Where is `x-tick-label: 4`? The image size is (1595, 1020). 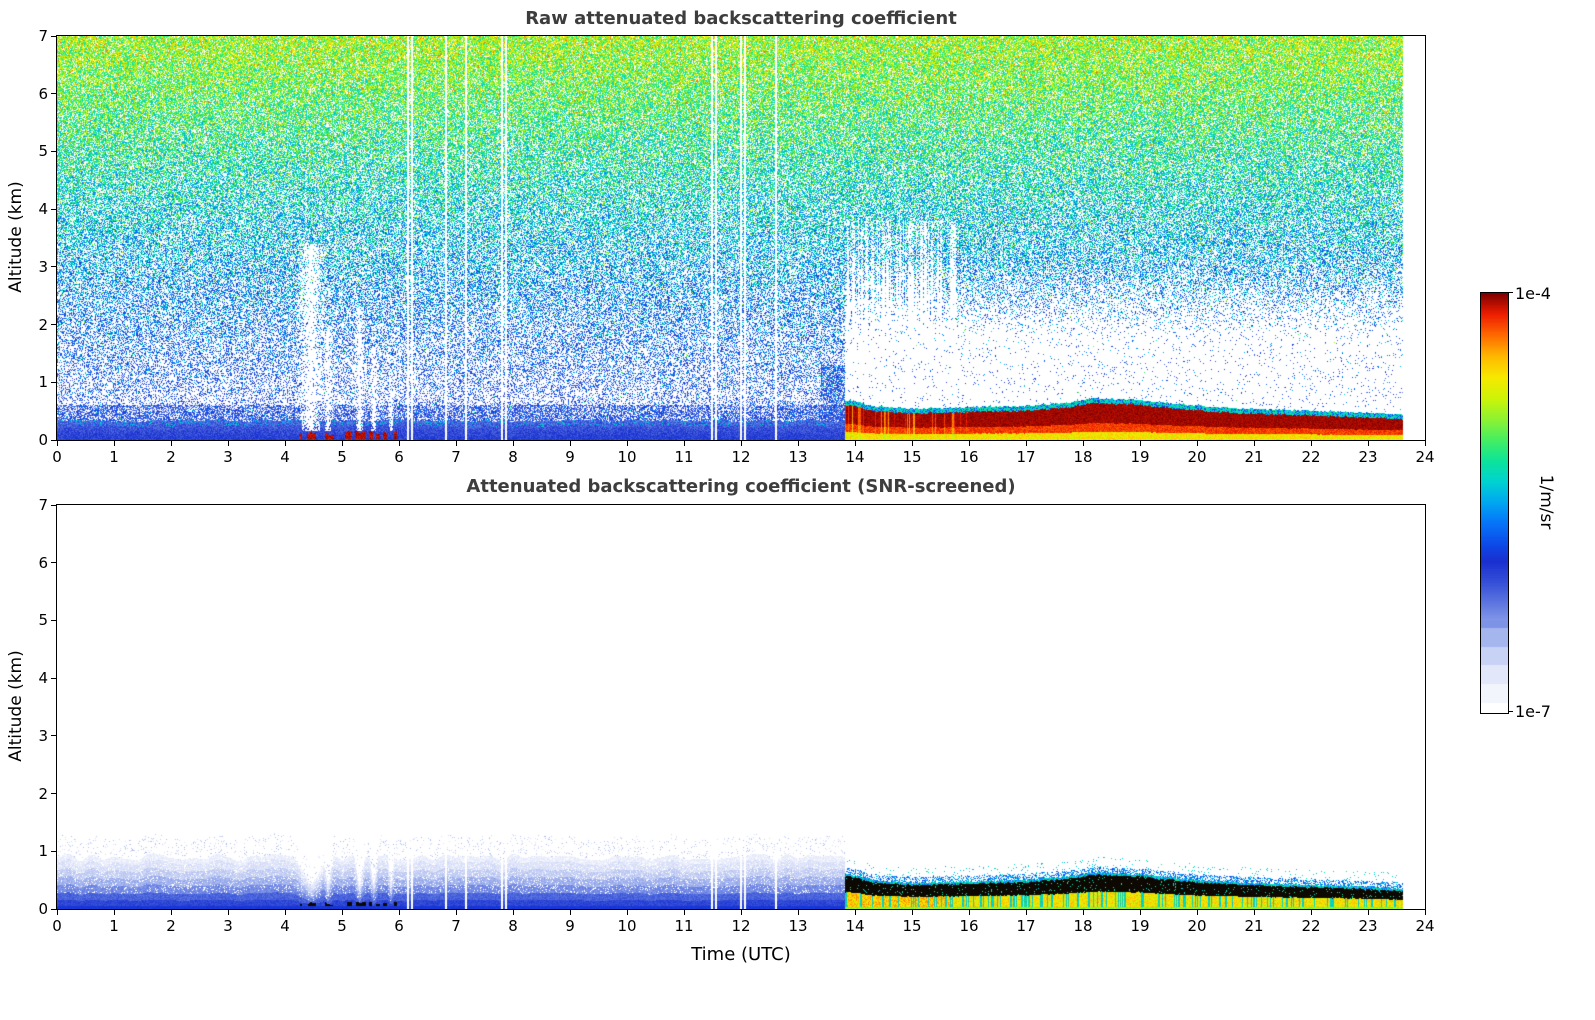 x-tick-label: 4 is located at coordinates (285, 457).